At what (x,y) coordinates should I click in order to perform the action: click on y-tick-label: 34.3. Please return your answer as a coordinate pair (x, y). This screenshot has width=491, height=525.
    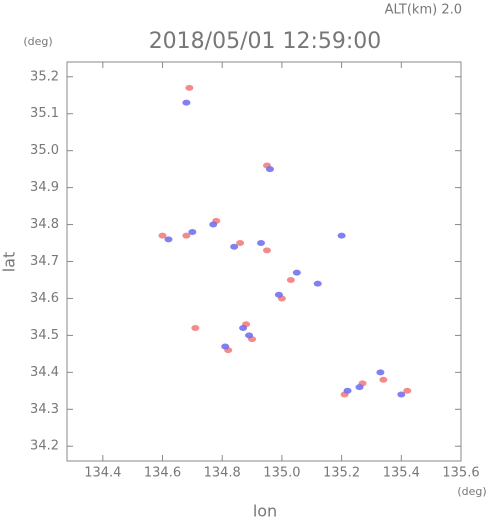
    Looking at the image, I should click on (44, 409).